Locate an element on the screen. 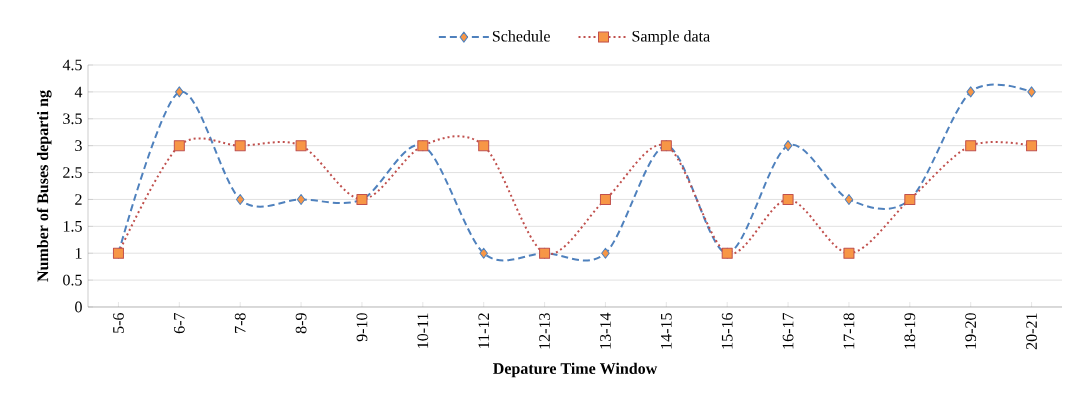  x-tick-label: 12-13 is located at coordinates (544, 331).